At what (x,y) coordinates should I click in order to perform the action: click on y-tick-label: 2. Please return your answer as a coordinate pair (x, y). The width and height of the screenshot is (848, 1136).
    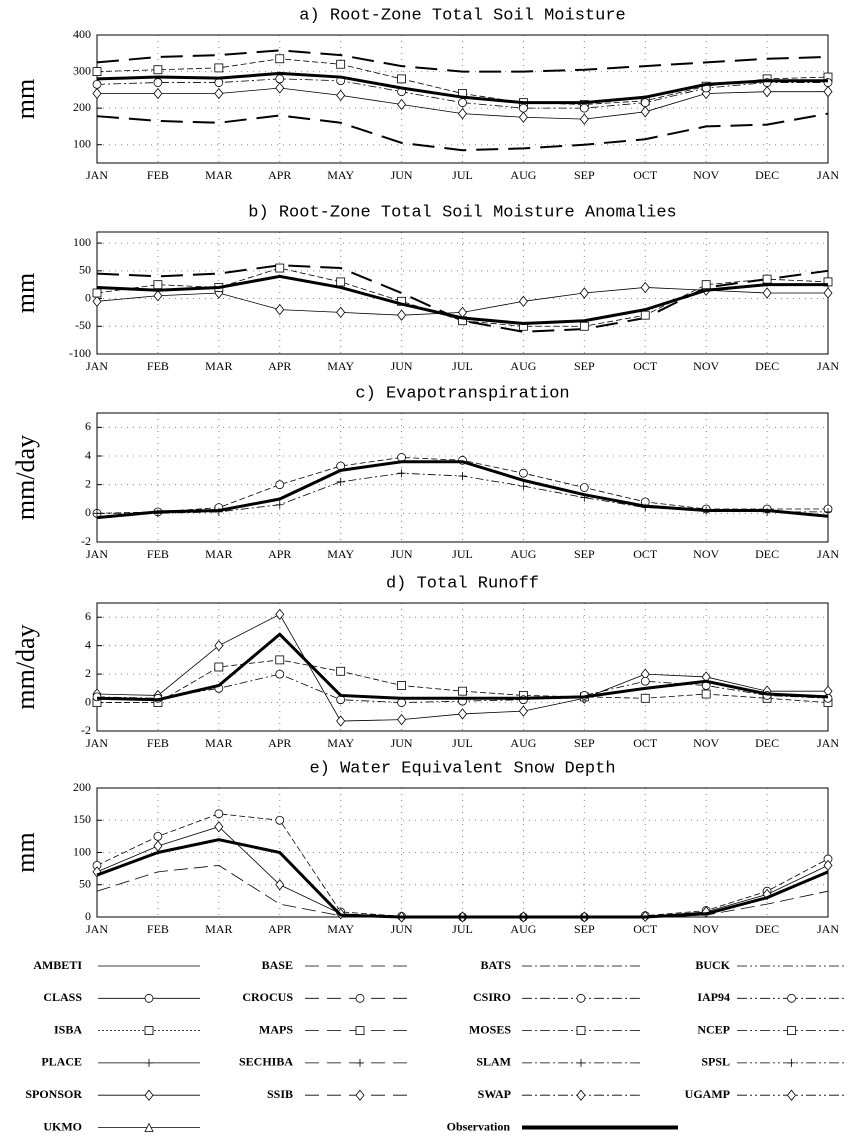
    Looking at the image, I should click on (88, 483).